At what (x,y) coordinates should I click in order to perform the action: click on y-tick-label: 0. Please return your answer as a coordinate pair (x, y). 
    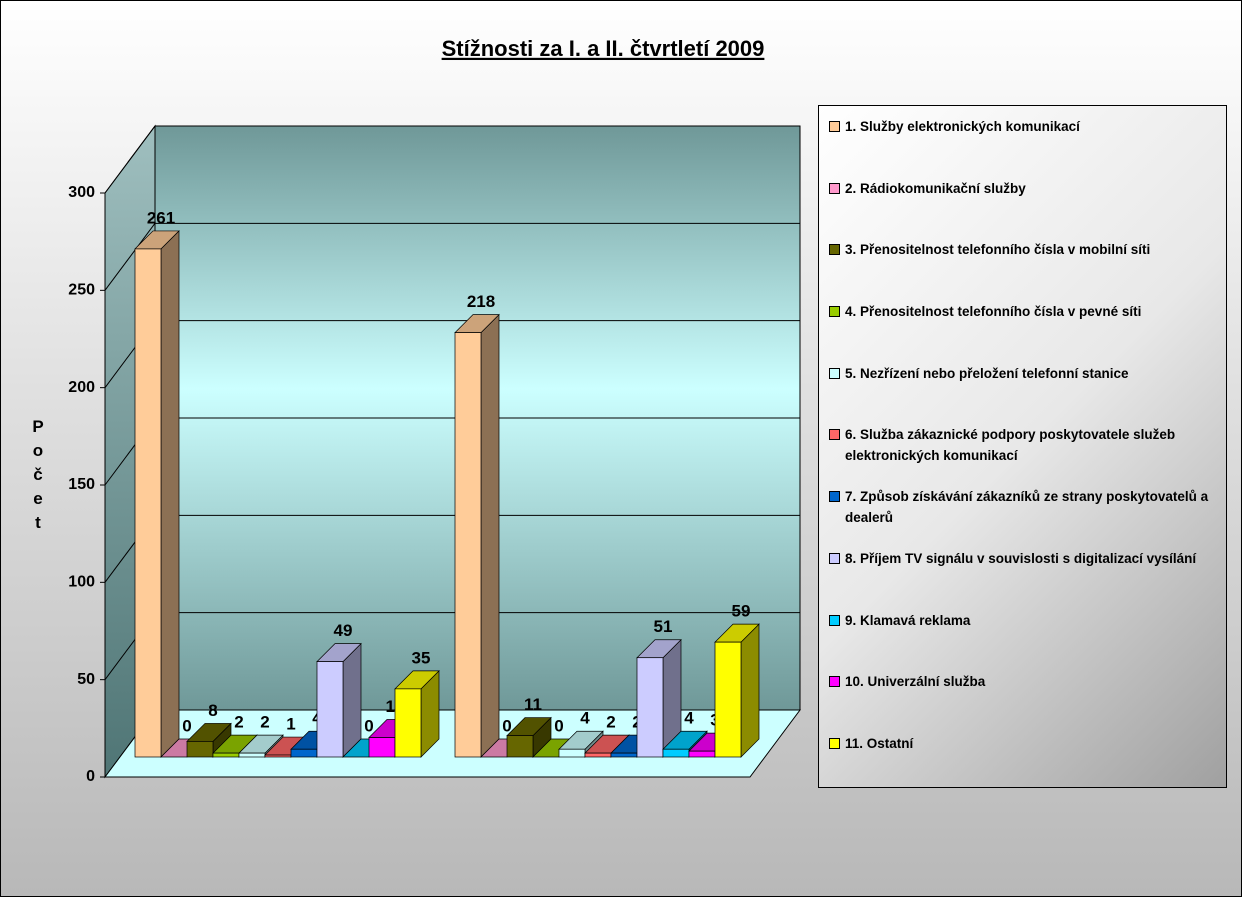
    Looking at the image, I should click on (90, 776).